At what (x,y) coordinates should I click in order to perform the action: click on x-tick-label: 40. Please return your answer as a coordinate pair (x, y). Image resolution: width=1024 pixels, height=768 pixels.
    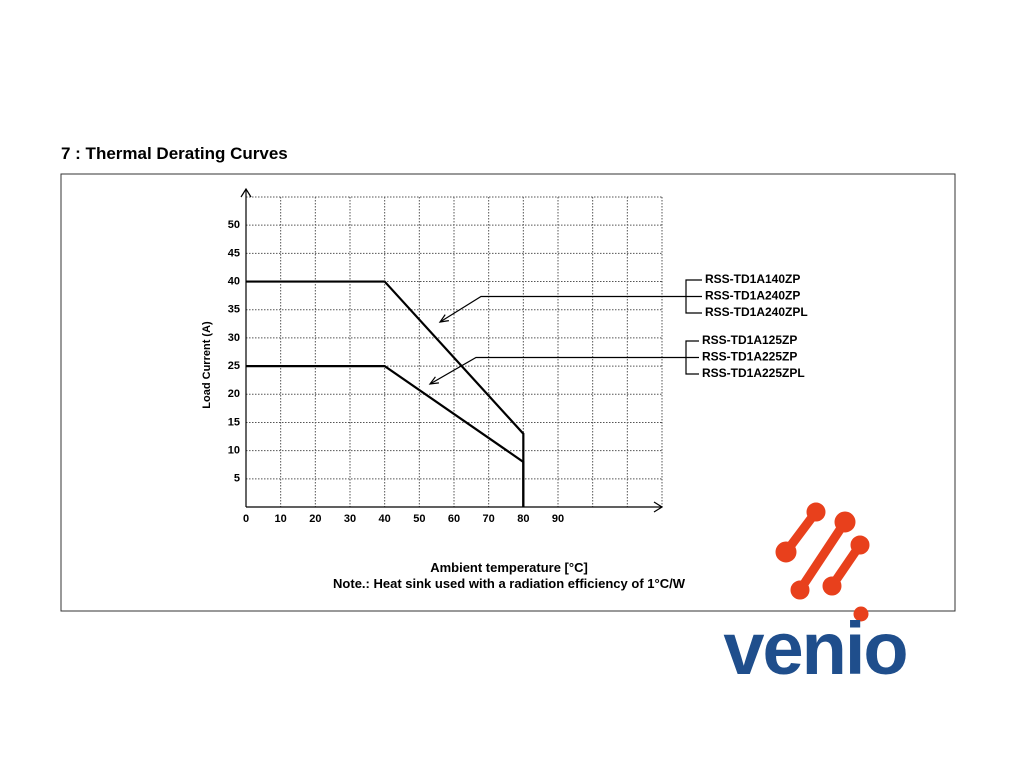
    Looking at the image, I should click on (385, 519).